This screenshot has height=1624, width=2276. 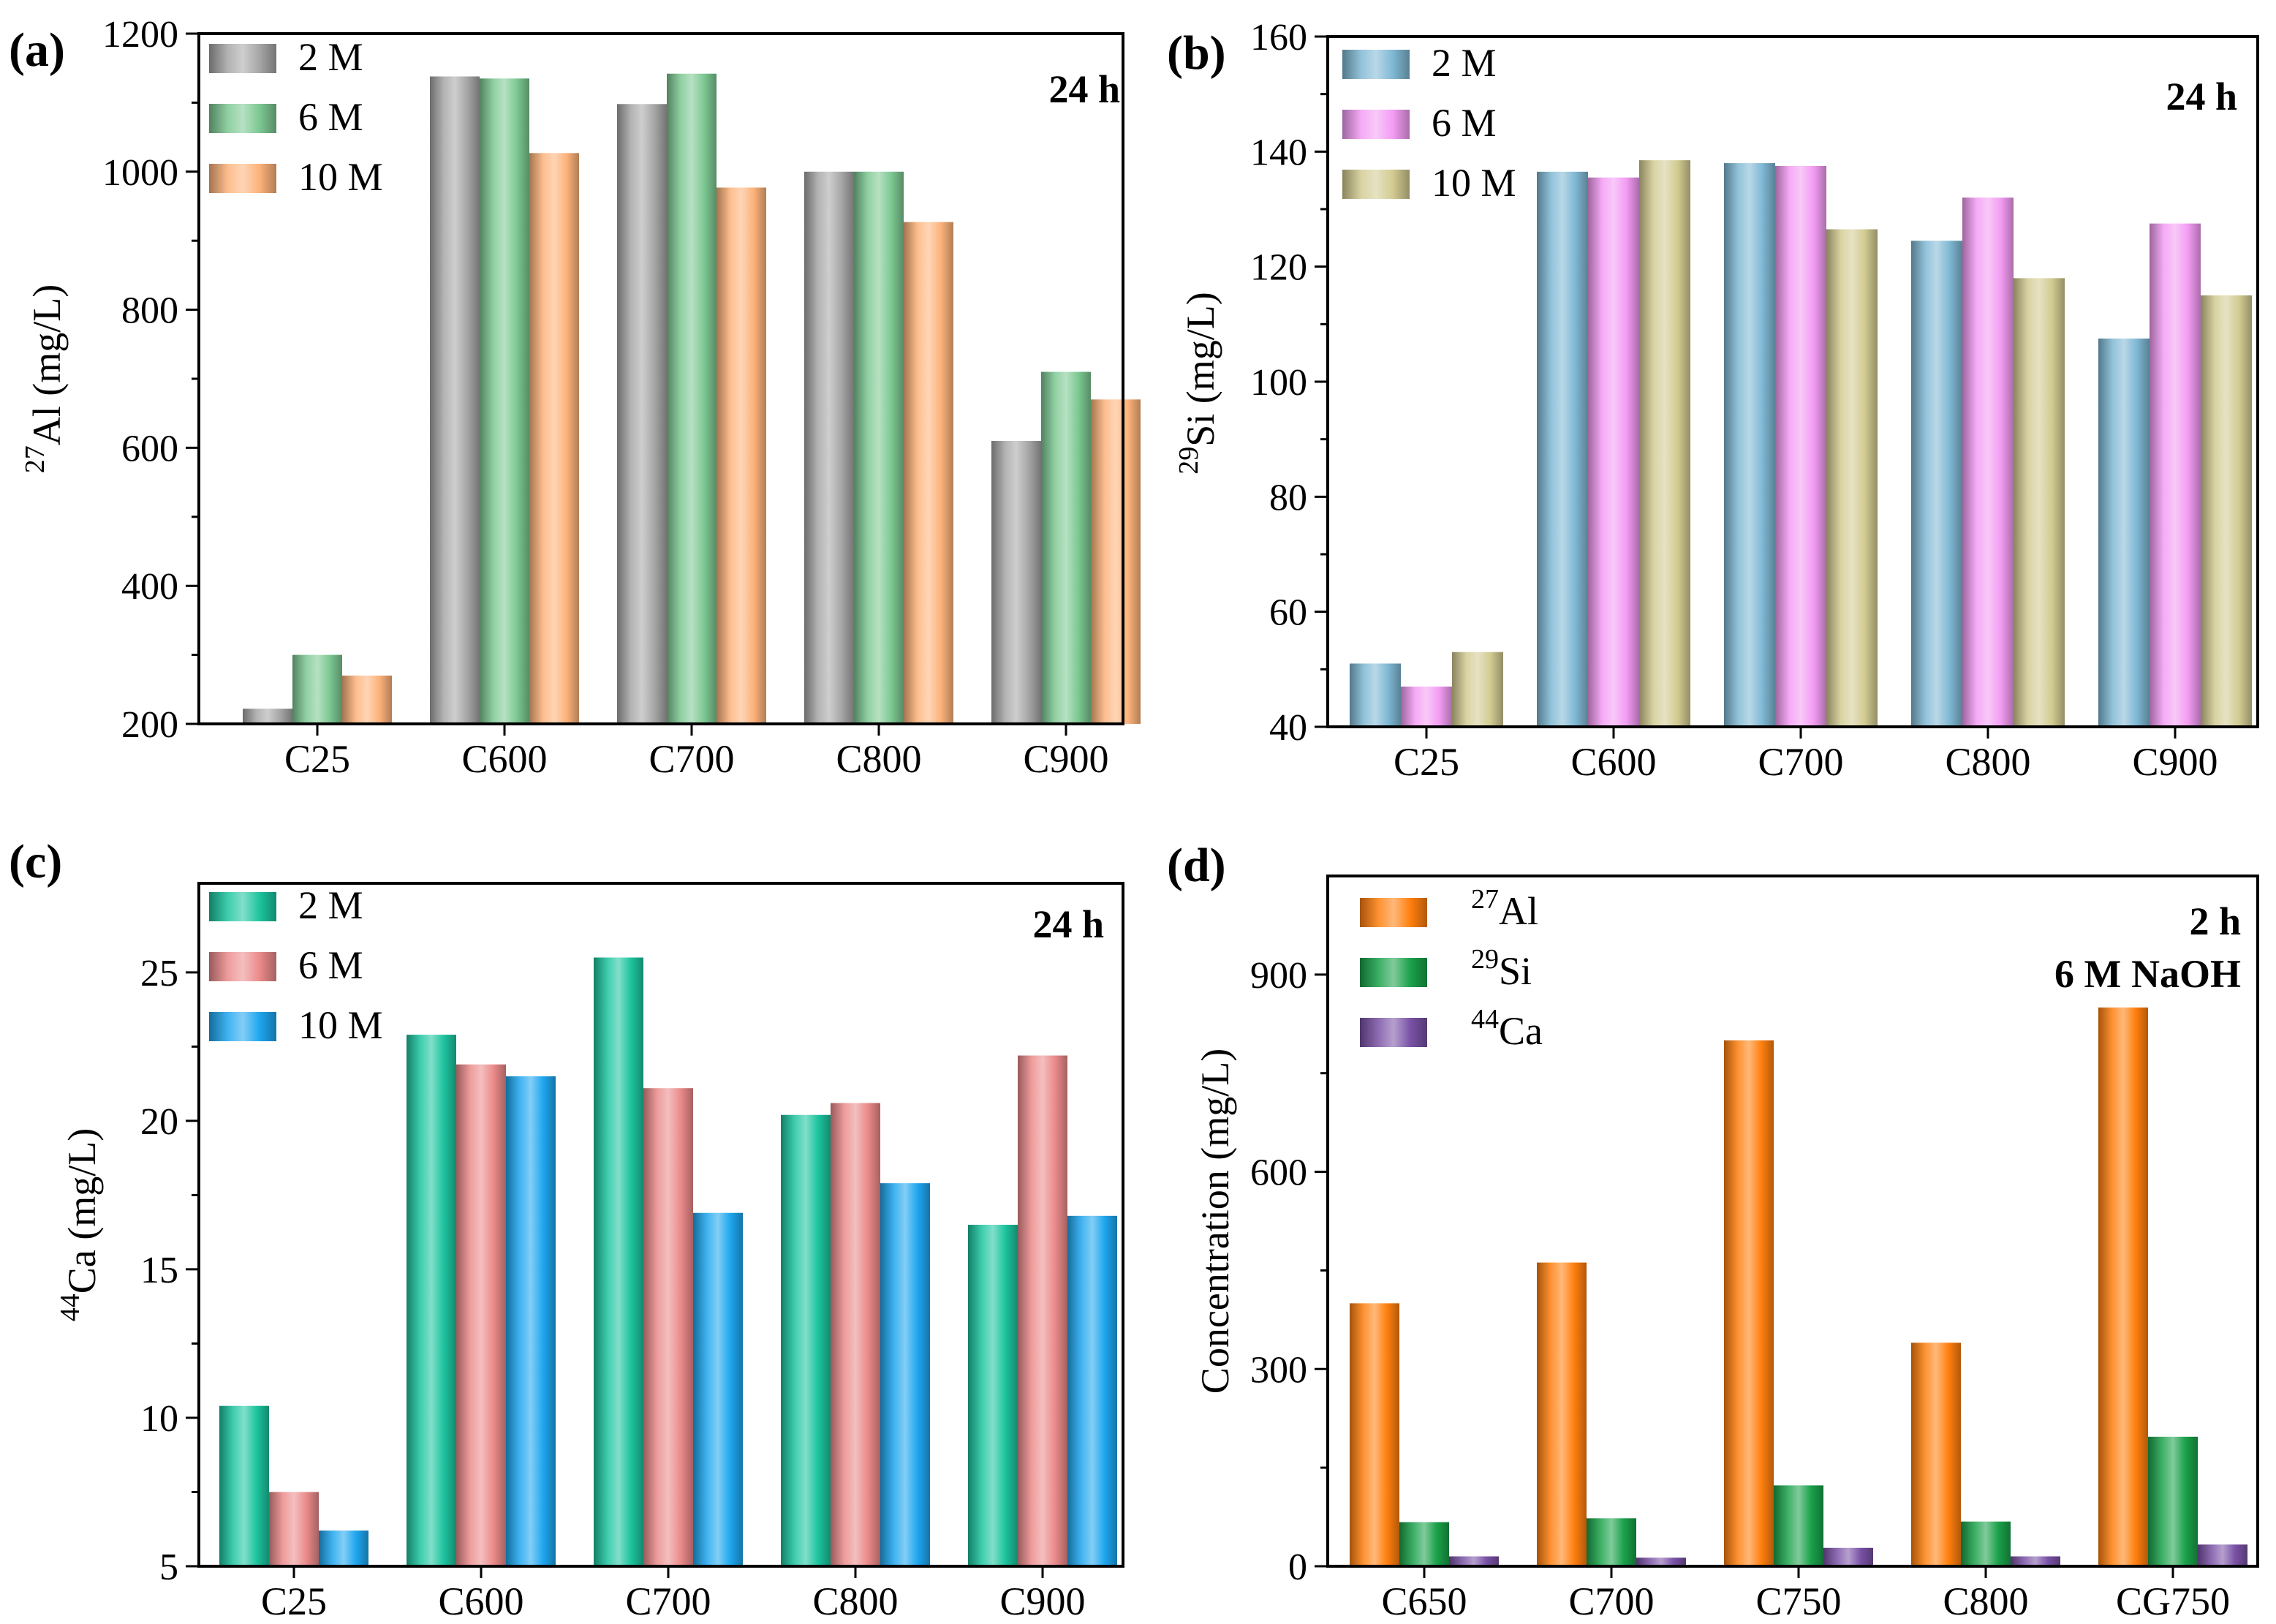 What do you see at coordinates (504, 402) in the screenshot?
I see `bar-a-6M-C600` at bounding box center [504, 402].